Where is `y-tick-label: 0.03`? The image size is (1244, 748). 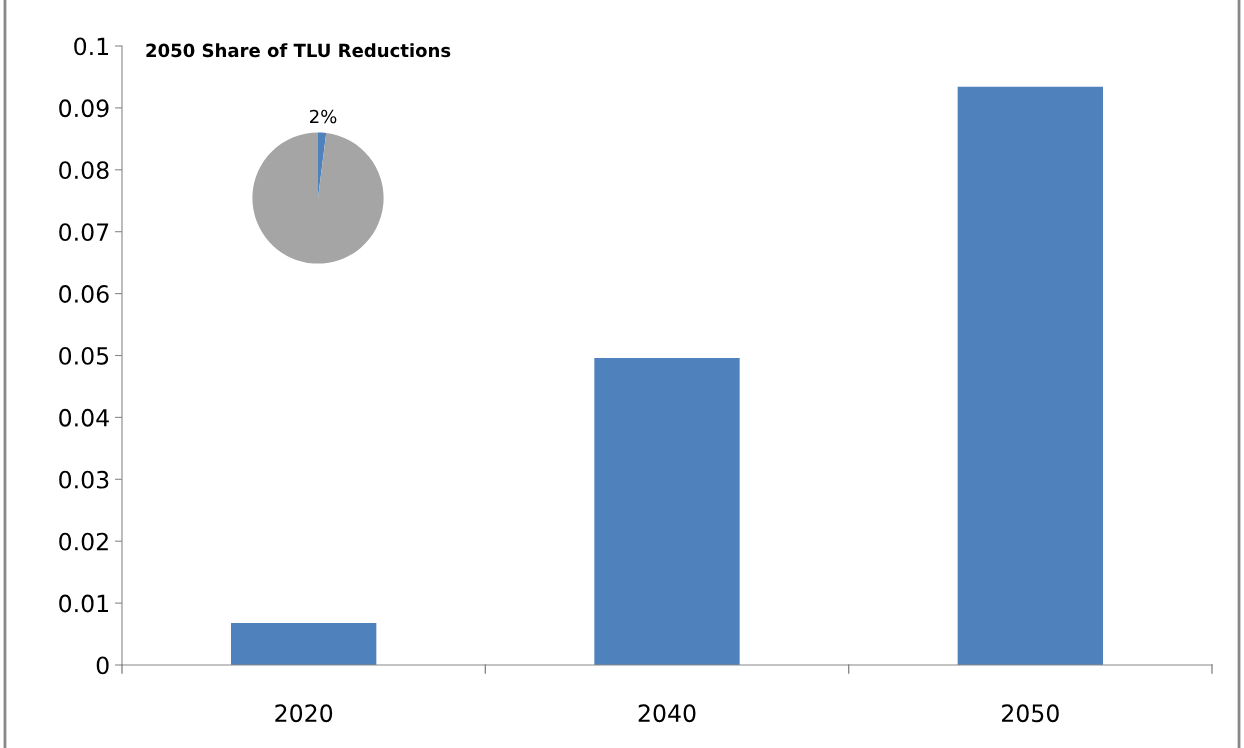
y-tick-label: 0.03 is located at coordinates (84, 479).